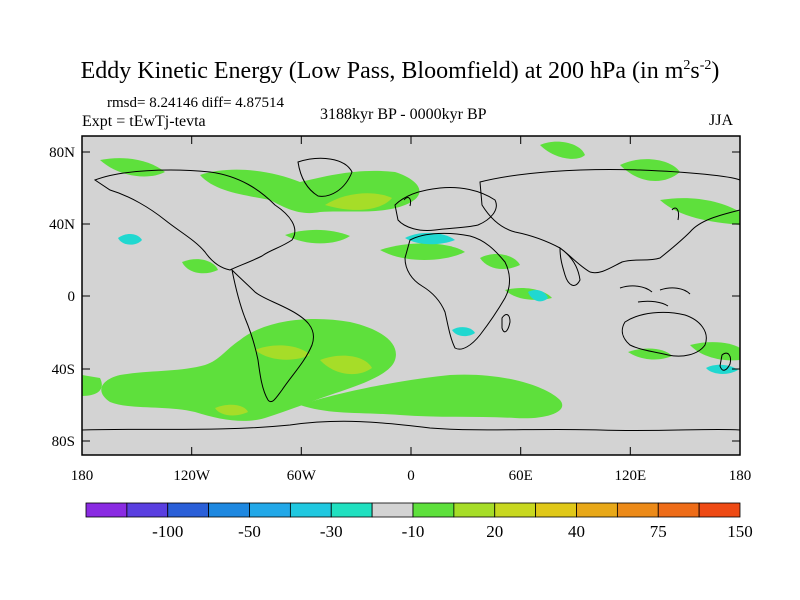 Image resolution: width=800 pixels, height=600 pixels. I want to click on lon-label: 0, so click(411, 476).